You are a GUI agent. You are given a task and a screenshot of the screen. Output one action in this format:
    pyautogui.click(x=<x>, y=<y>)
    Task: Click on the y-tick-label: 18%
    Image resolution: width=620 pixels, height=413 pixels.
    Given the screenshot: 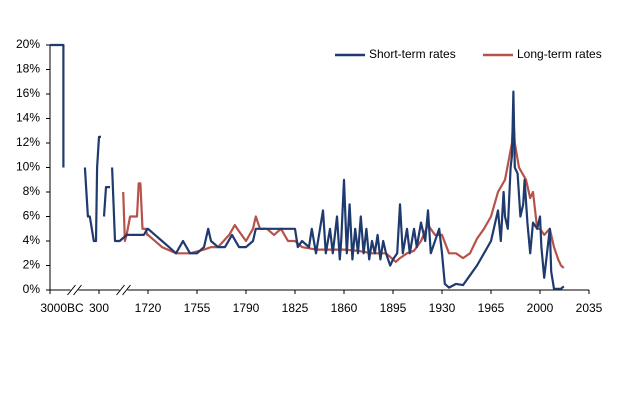 What is the action you would take?
    pyautogui.click(x=28, y=69)
    